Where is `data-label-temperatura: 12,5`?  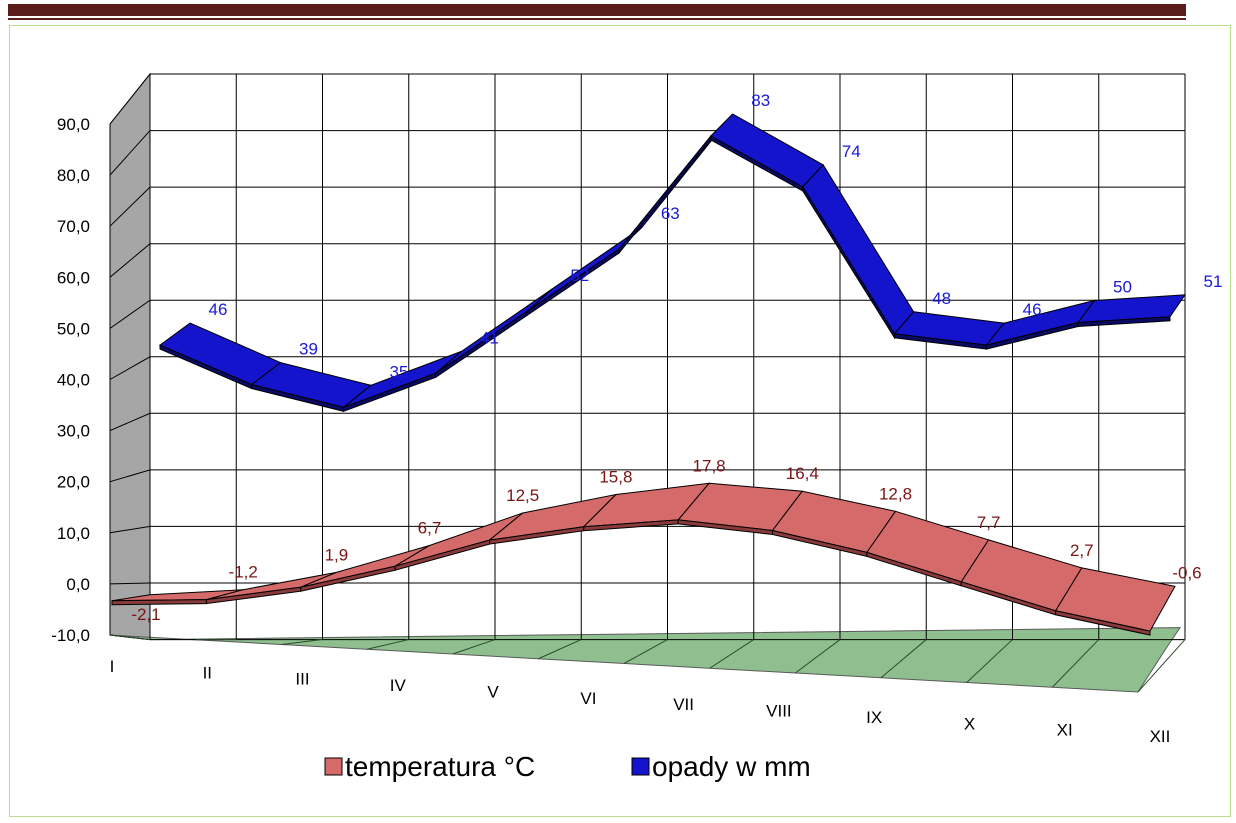 data-label-temperatura: 12,5 is located at coordinates (522, 495).